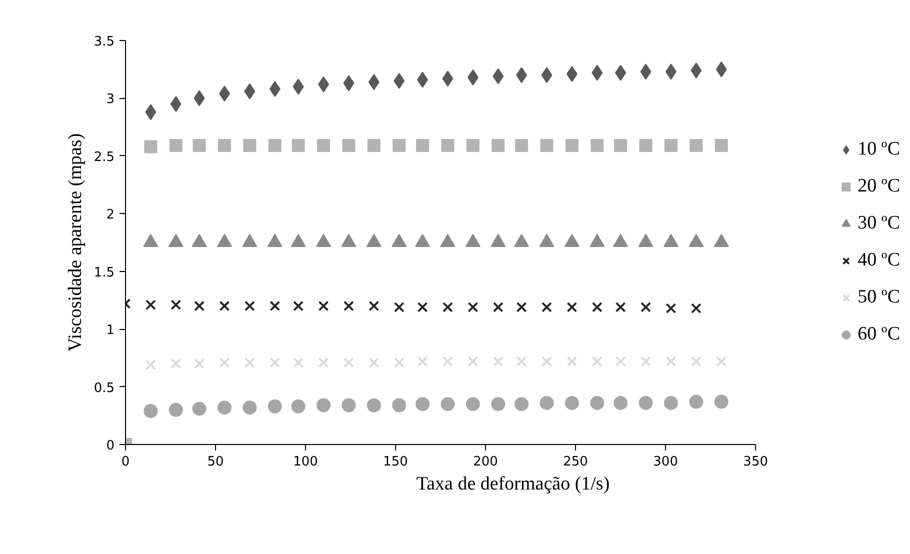 Image resolution: width=910 pixels, height=554 pixels. I want to click on legend-label: 20 ºC, so click(879, 187).